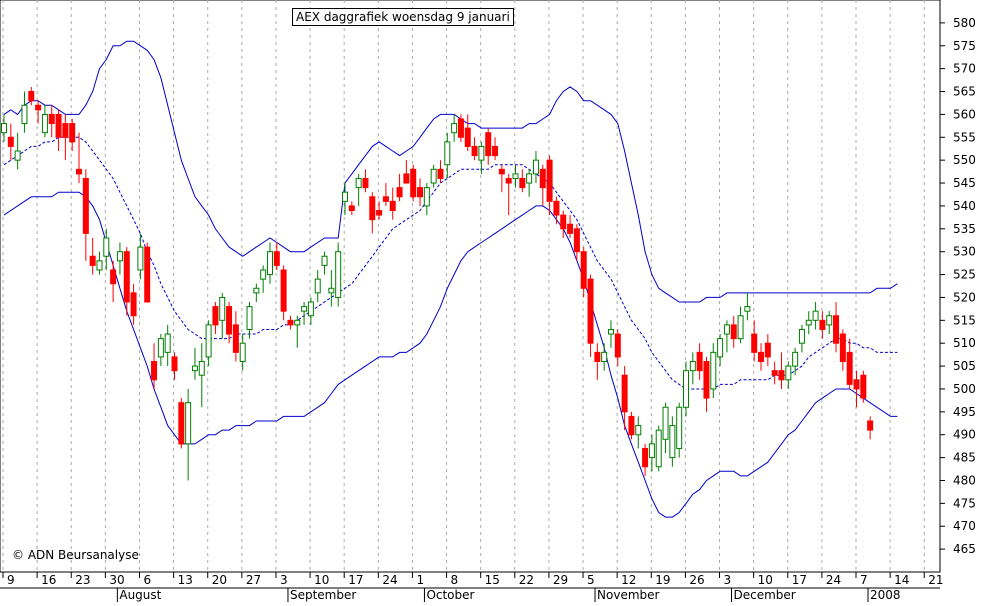 The height and width of the screenshot is (606, 982). Describe the element at coordinates (420, 580) in the screenshot. I see `x-tick-label: 1` at that location.